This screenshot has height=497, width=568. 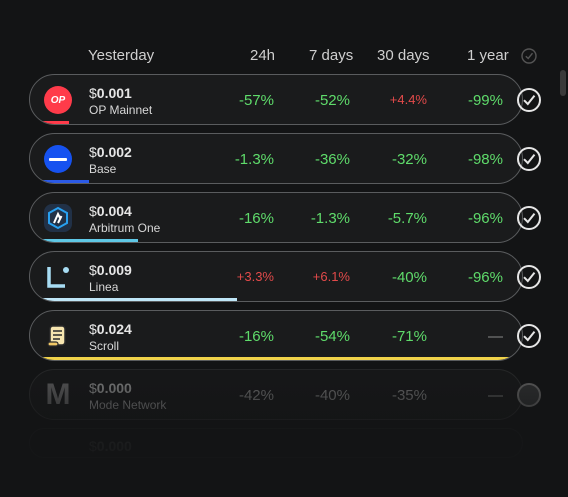 What do you see at coordinates (409, 277) in the screenshot?
I see `change-30d: -40%` at bounding box center [409, 277].